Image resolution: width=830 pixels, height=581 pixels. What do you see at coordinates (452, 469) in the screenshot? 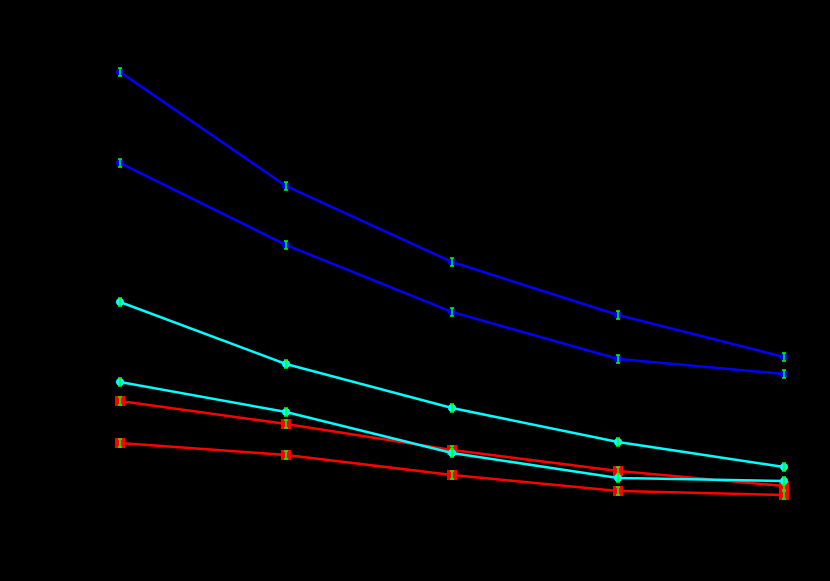
I see `series-red-lower` at bounding box center [452, 469].